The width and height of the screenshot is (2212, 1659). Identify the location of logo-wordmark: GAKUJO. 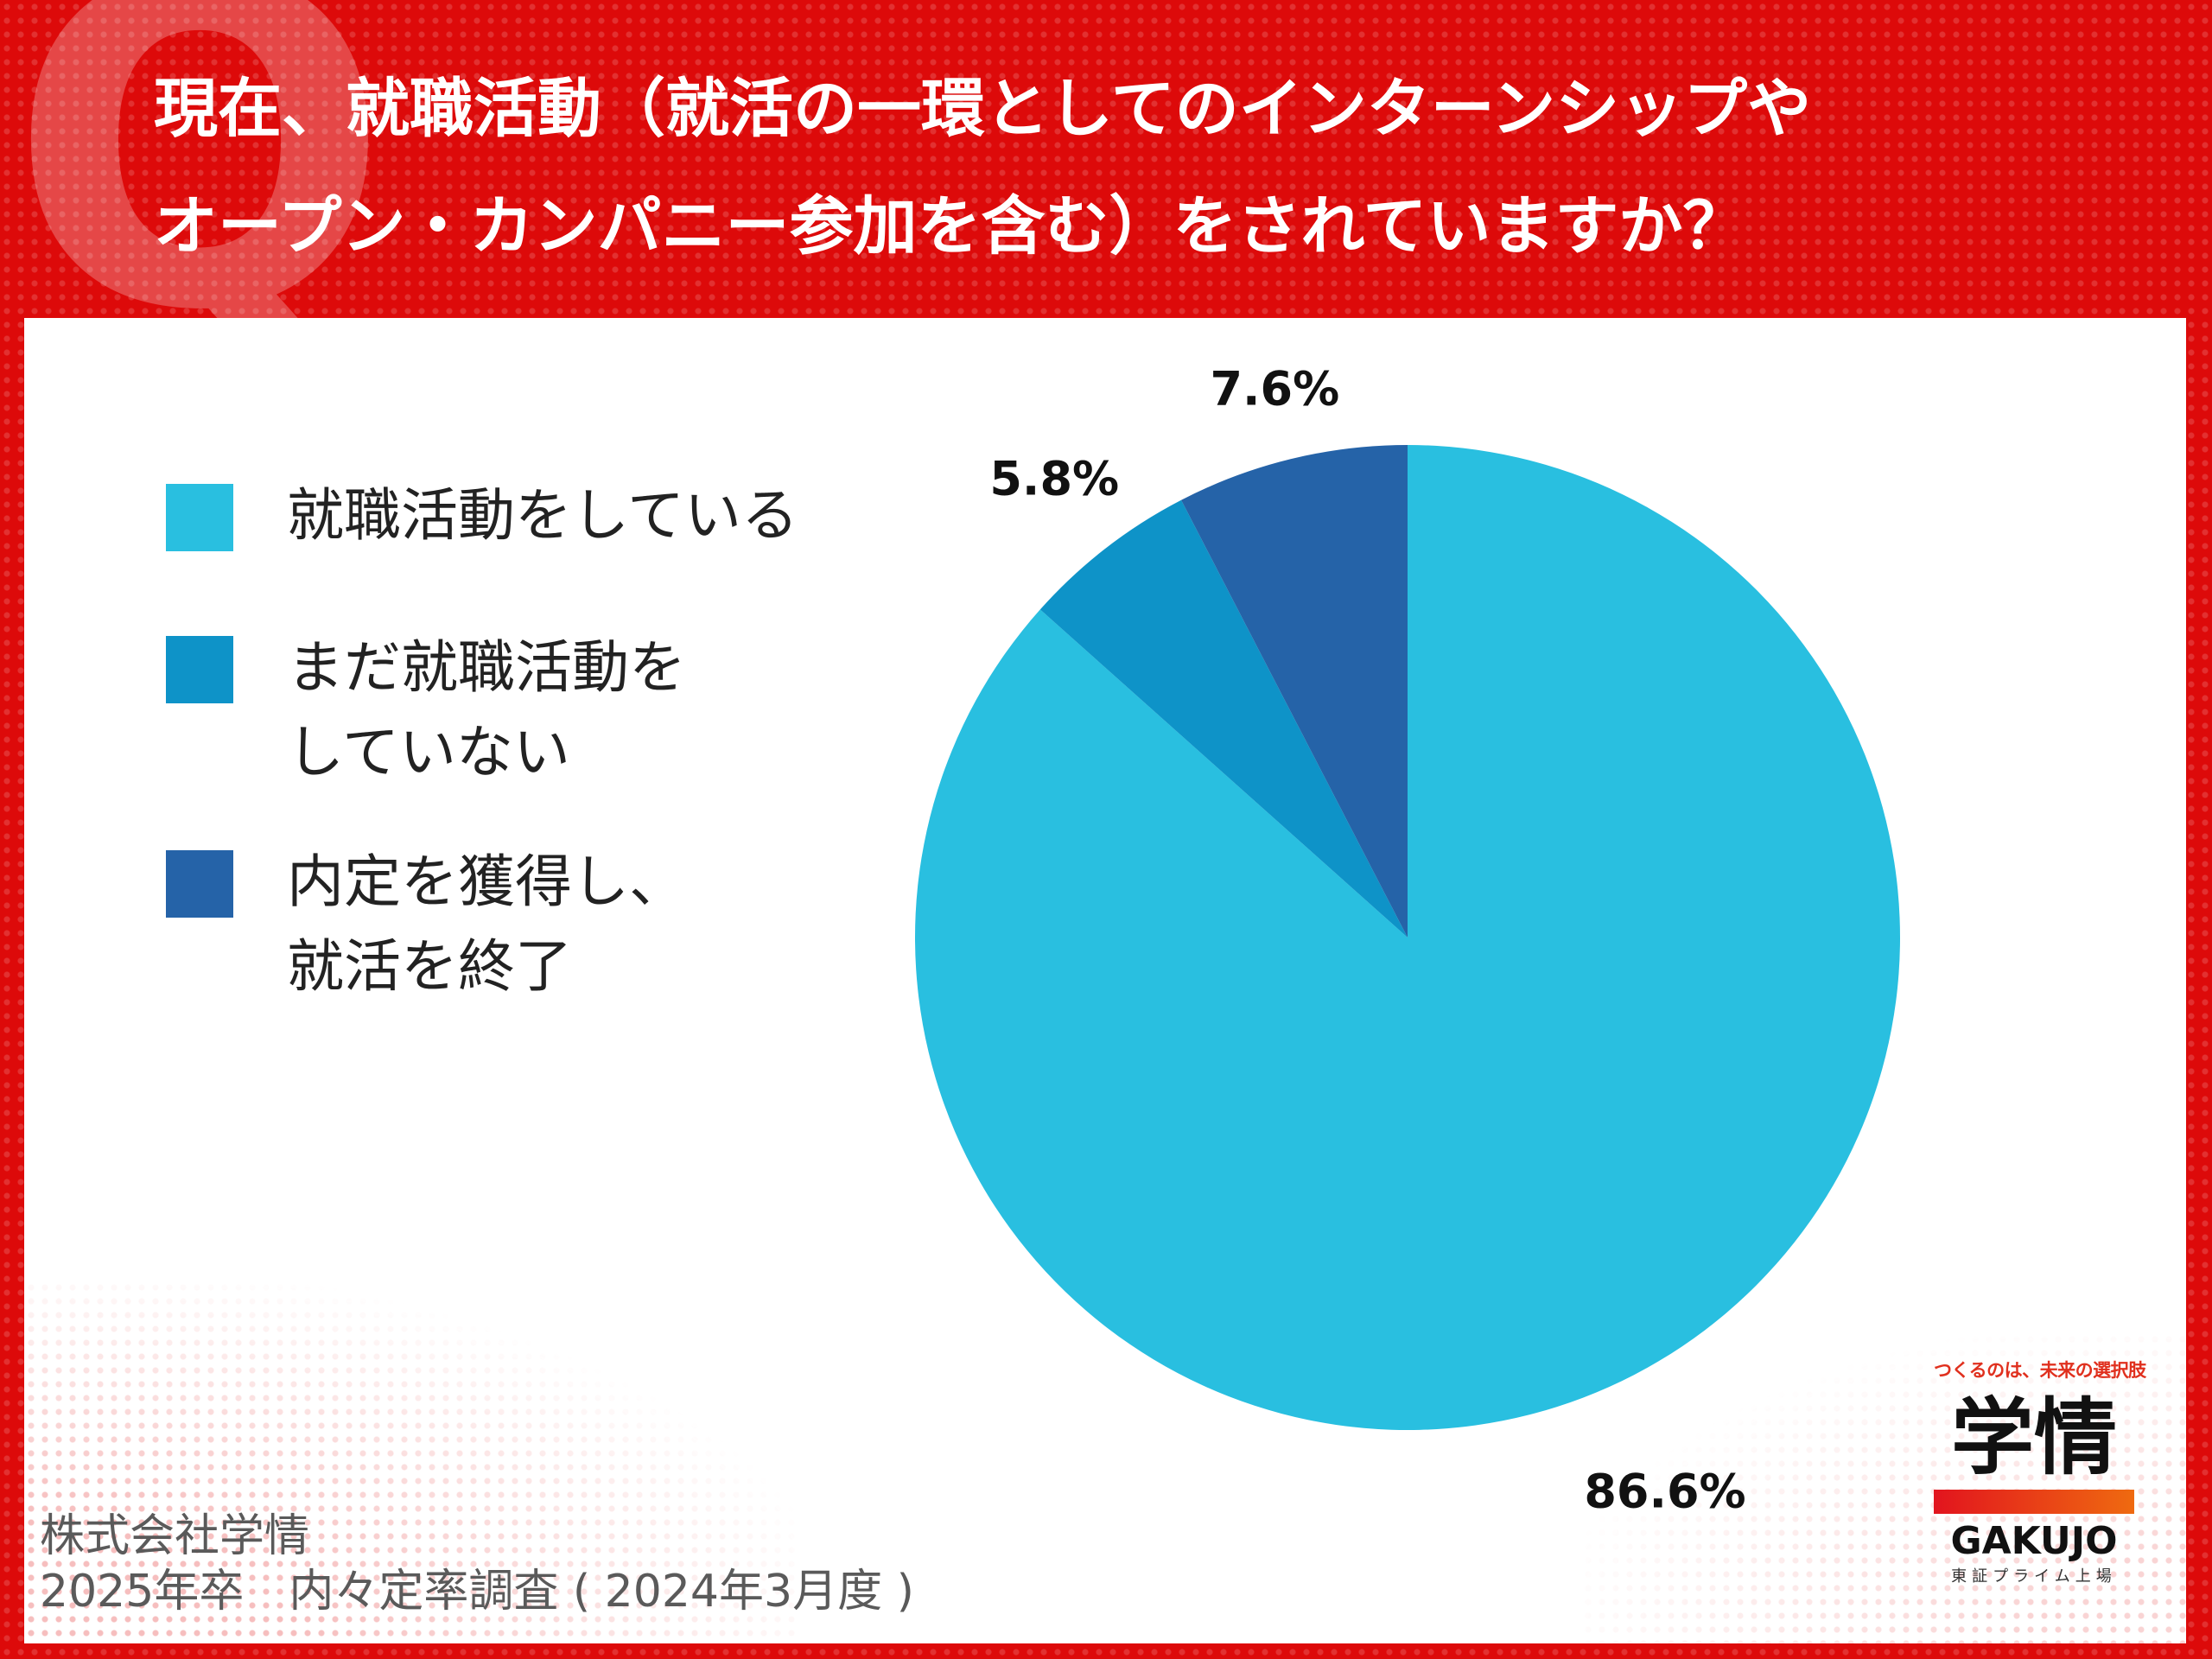
(2034, 1541).